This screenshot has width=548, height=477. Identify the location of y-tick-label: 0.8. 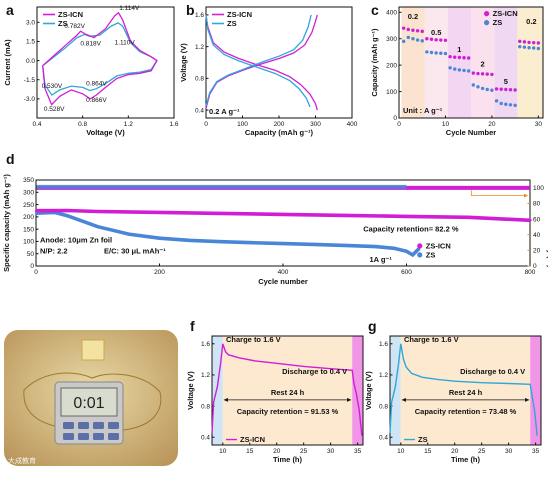
(383, 406).